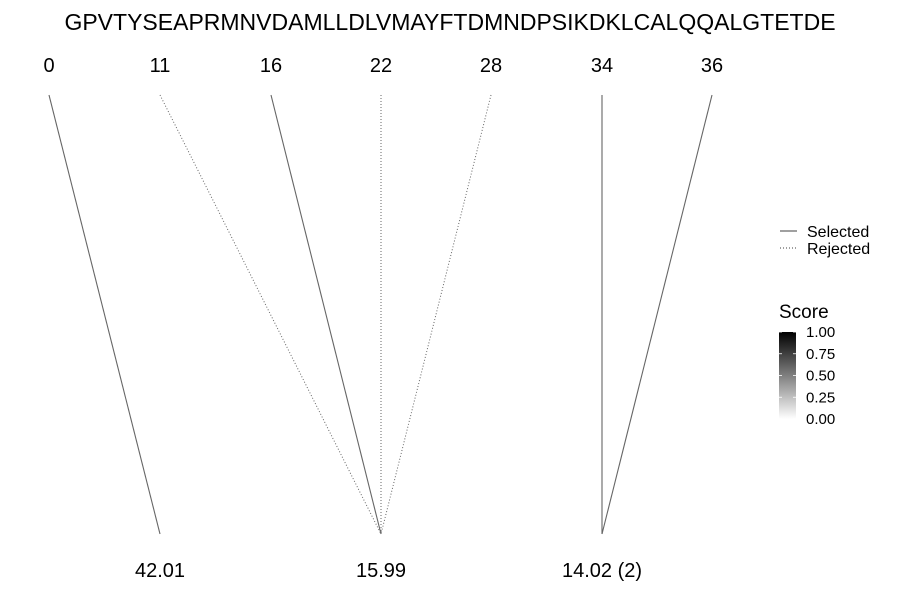 The width and height of the screenshot is (900, 600). I want to click on score-tick-label: 0.75, so click(820, 354).